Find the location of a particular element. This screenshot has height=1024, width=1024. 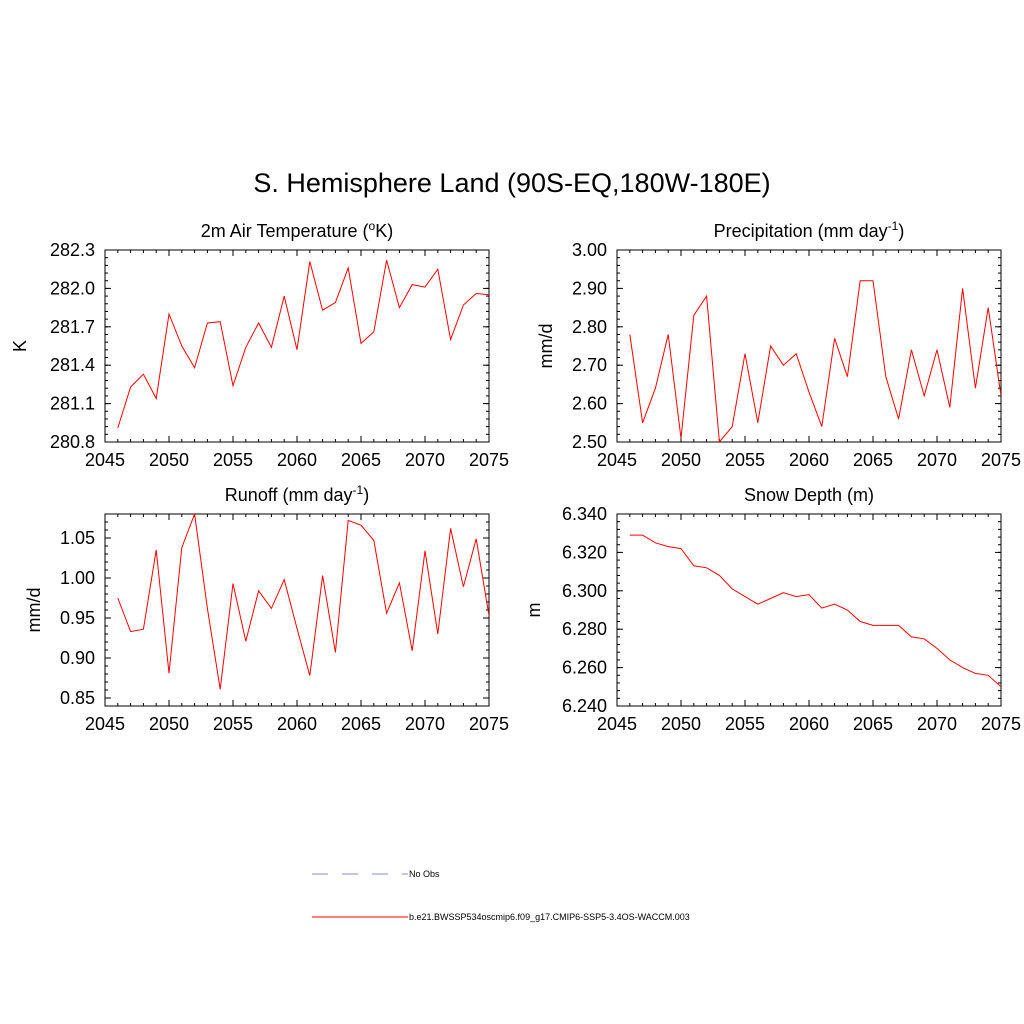

panel-title: Precipitation (mm day-1) is located at coordinates (809, 230).